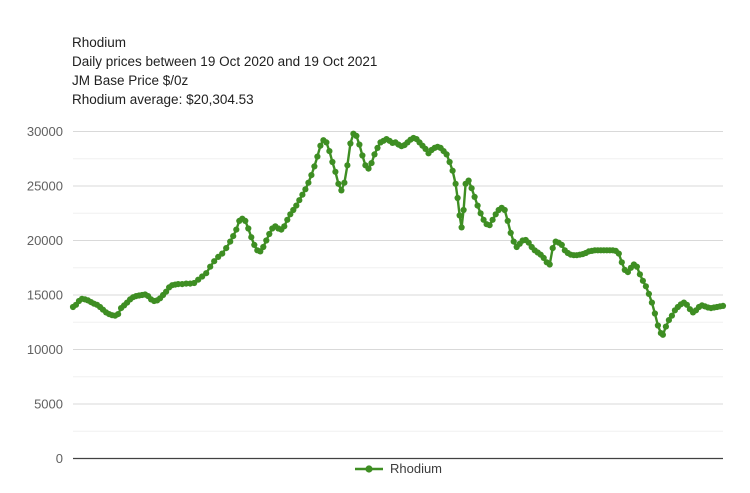  Describe the element at coordinates (45, 295) in the screenshot. I see `y-tick-label: 15000` at that location.